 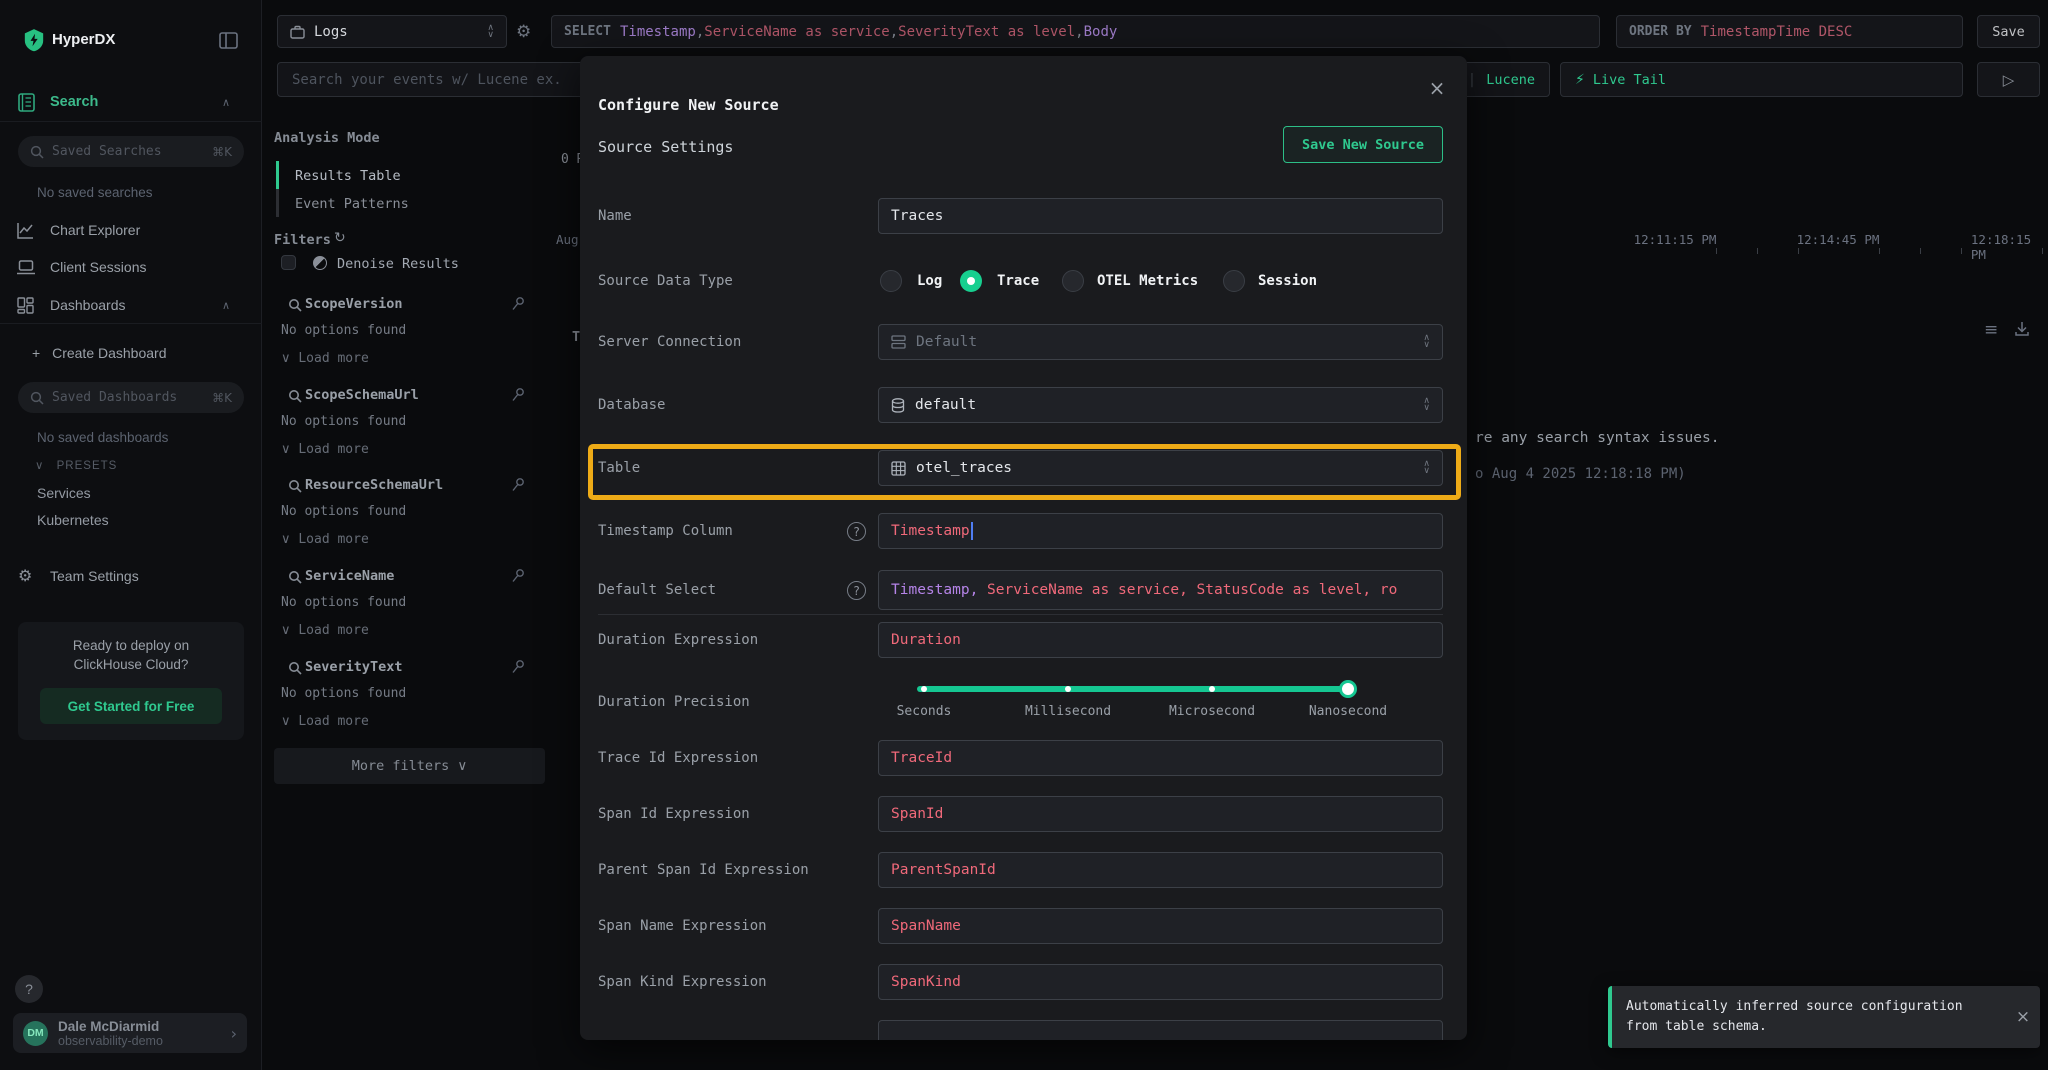 What do you see at coordinates (930, 281) in the screenshot?
I see `radio-log-label: Log` at bounding box center [930, 281].